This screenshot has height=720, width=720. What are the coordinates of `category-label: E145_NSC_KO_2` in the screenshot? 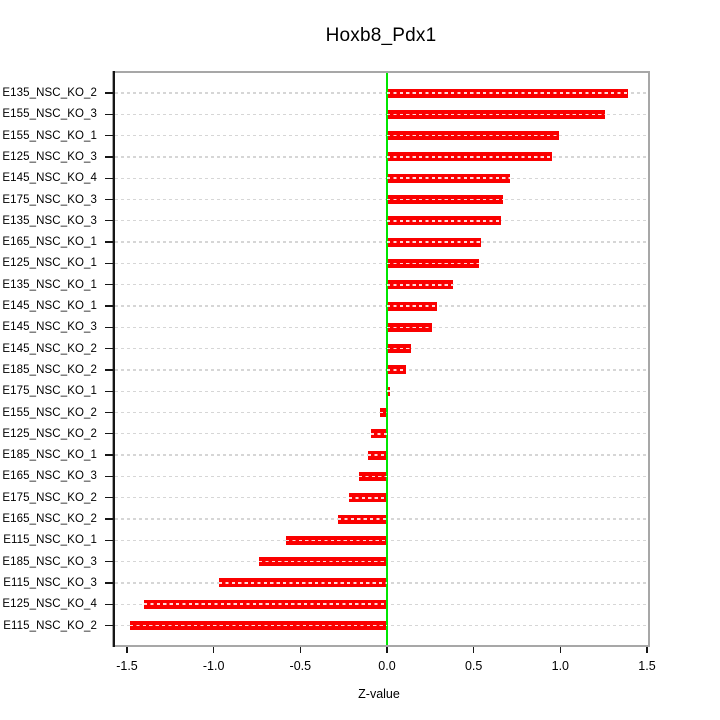 It's located at (49, 348).